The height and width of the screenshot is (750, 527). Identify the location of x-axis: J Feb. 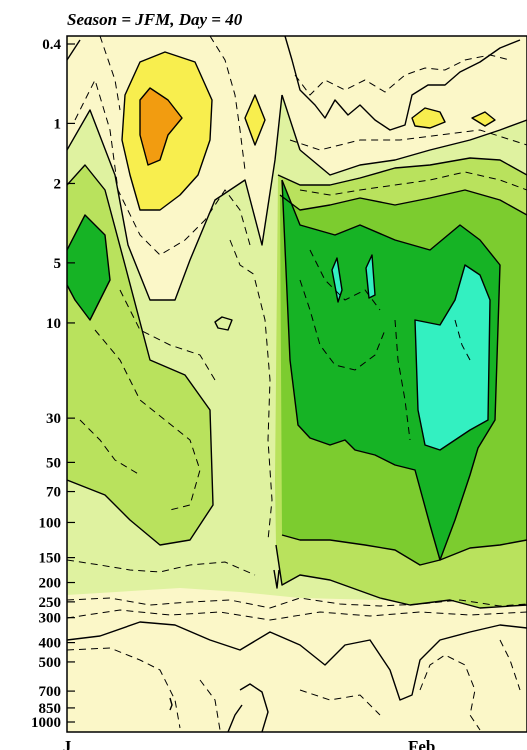
(249, 743).